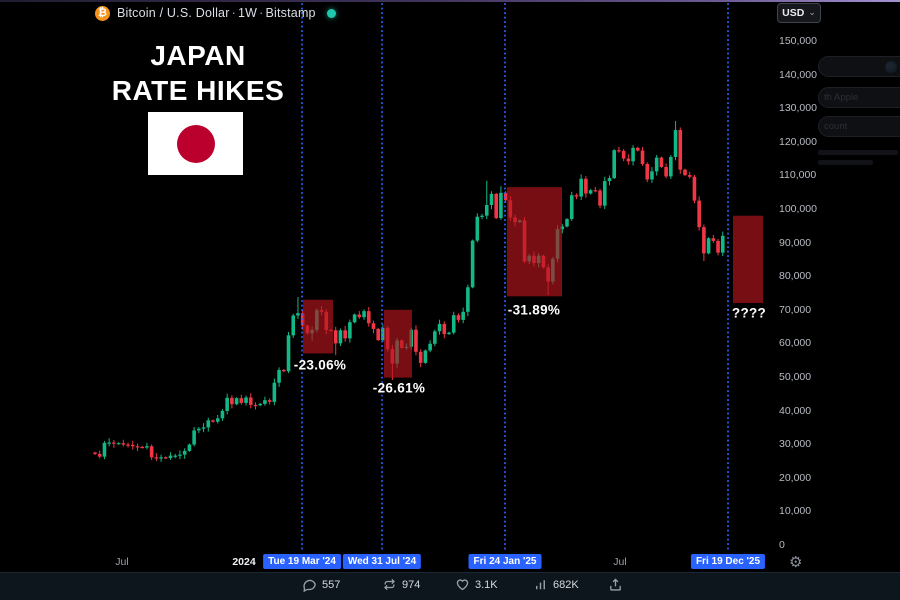 This screenshot has height=600, width=900. I want to click on japan-flag, so click(195, 143).